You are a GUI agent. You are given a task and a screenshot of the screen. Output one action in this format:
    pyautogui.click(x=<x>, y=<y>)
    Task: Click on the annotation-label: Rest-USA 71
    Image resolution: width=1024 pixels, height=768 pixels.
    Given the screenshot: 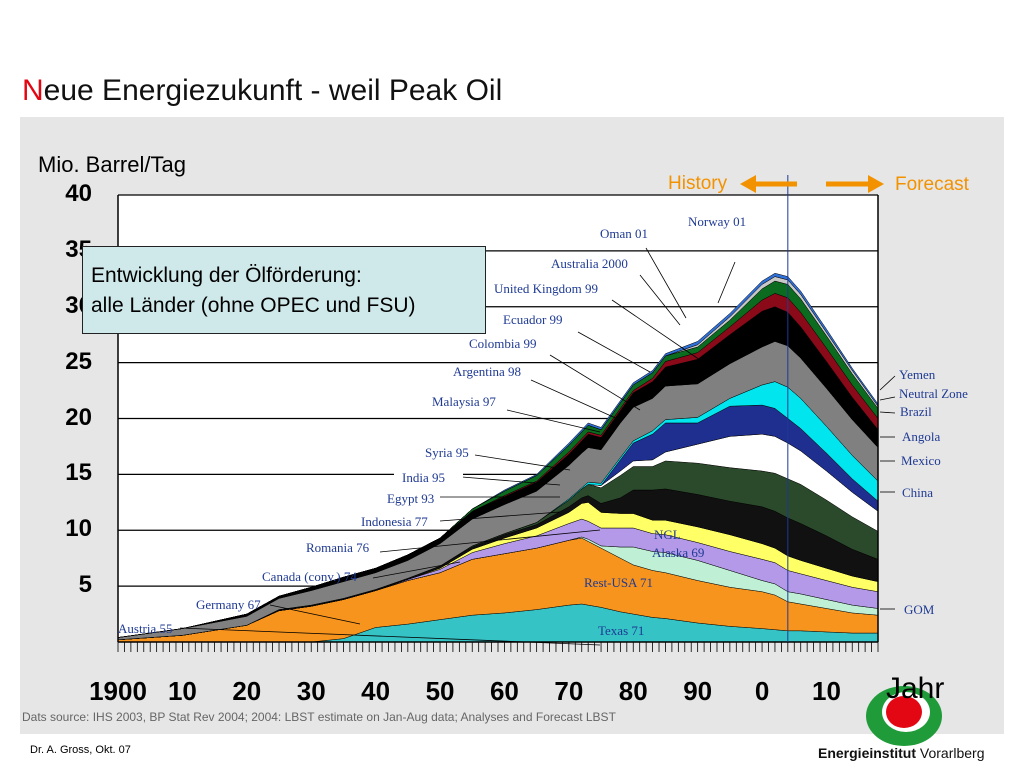 What is the action you would take?
    pyautogui.click(x=618, y=582)
    